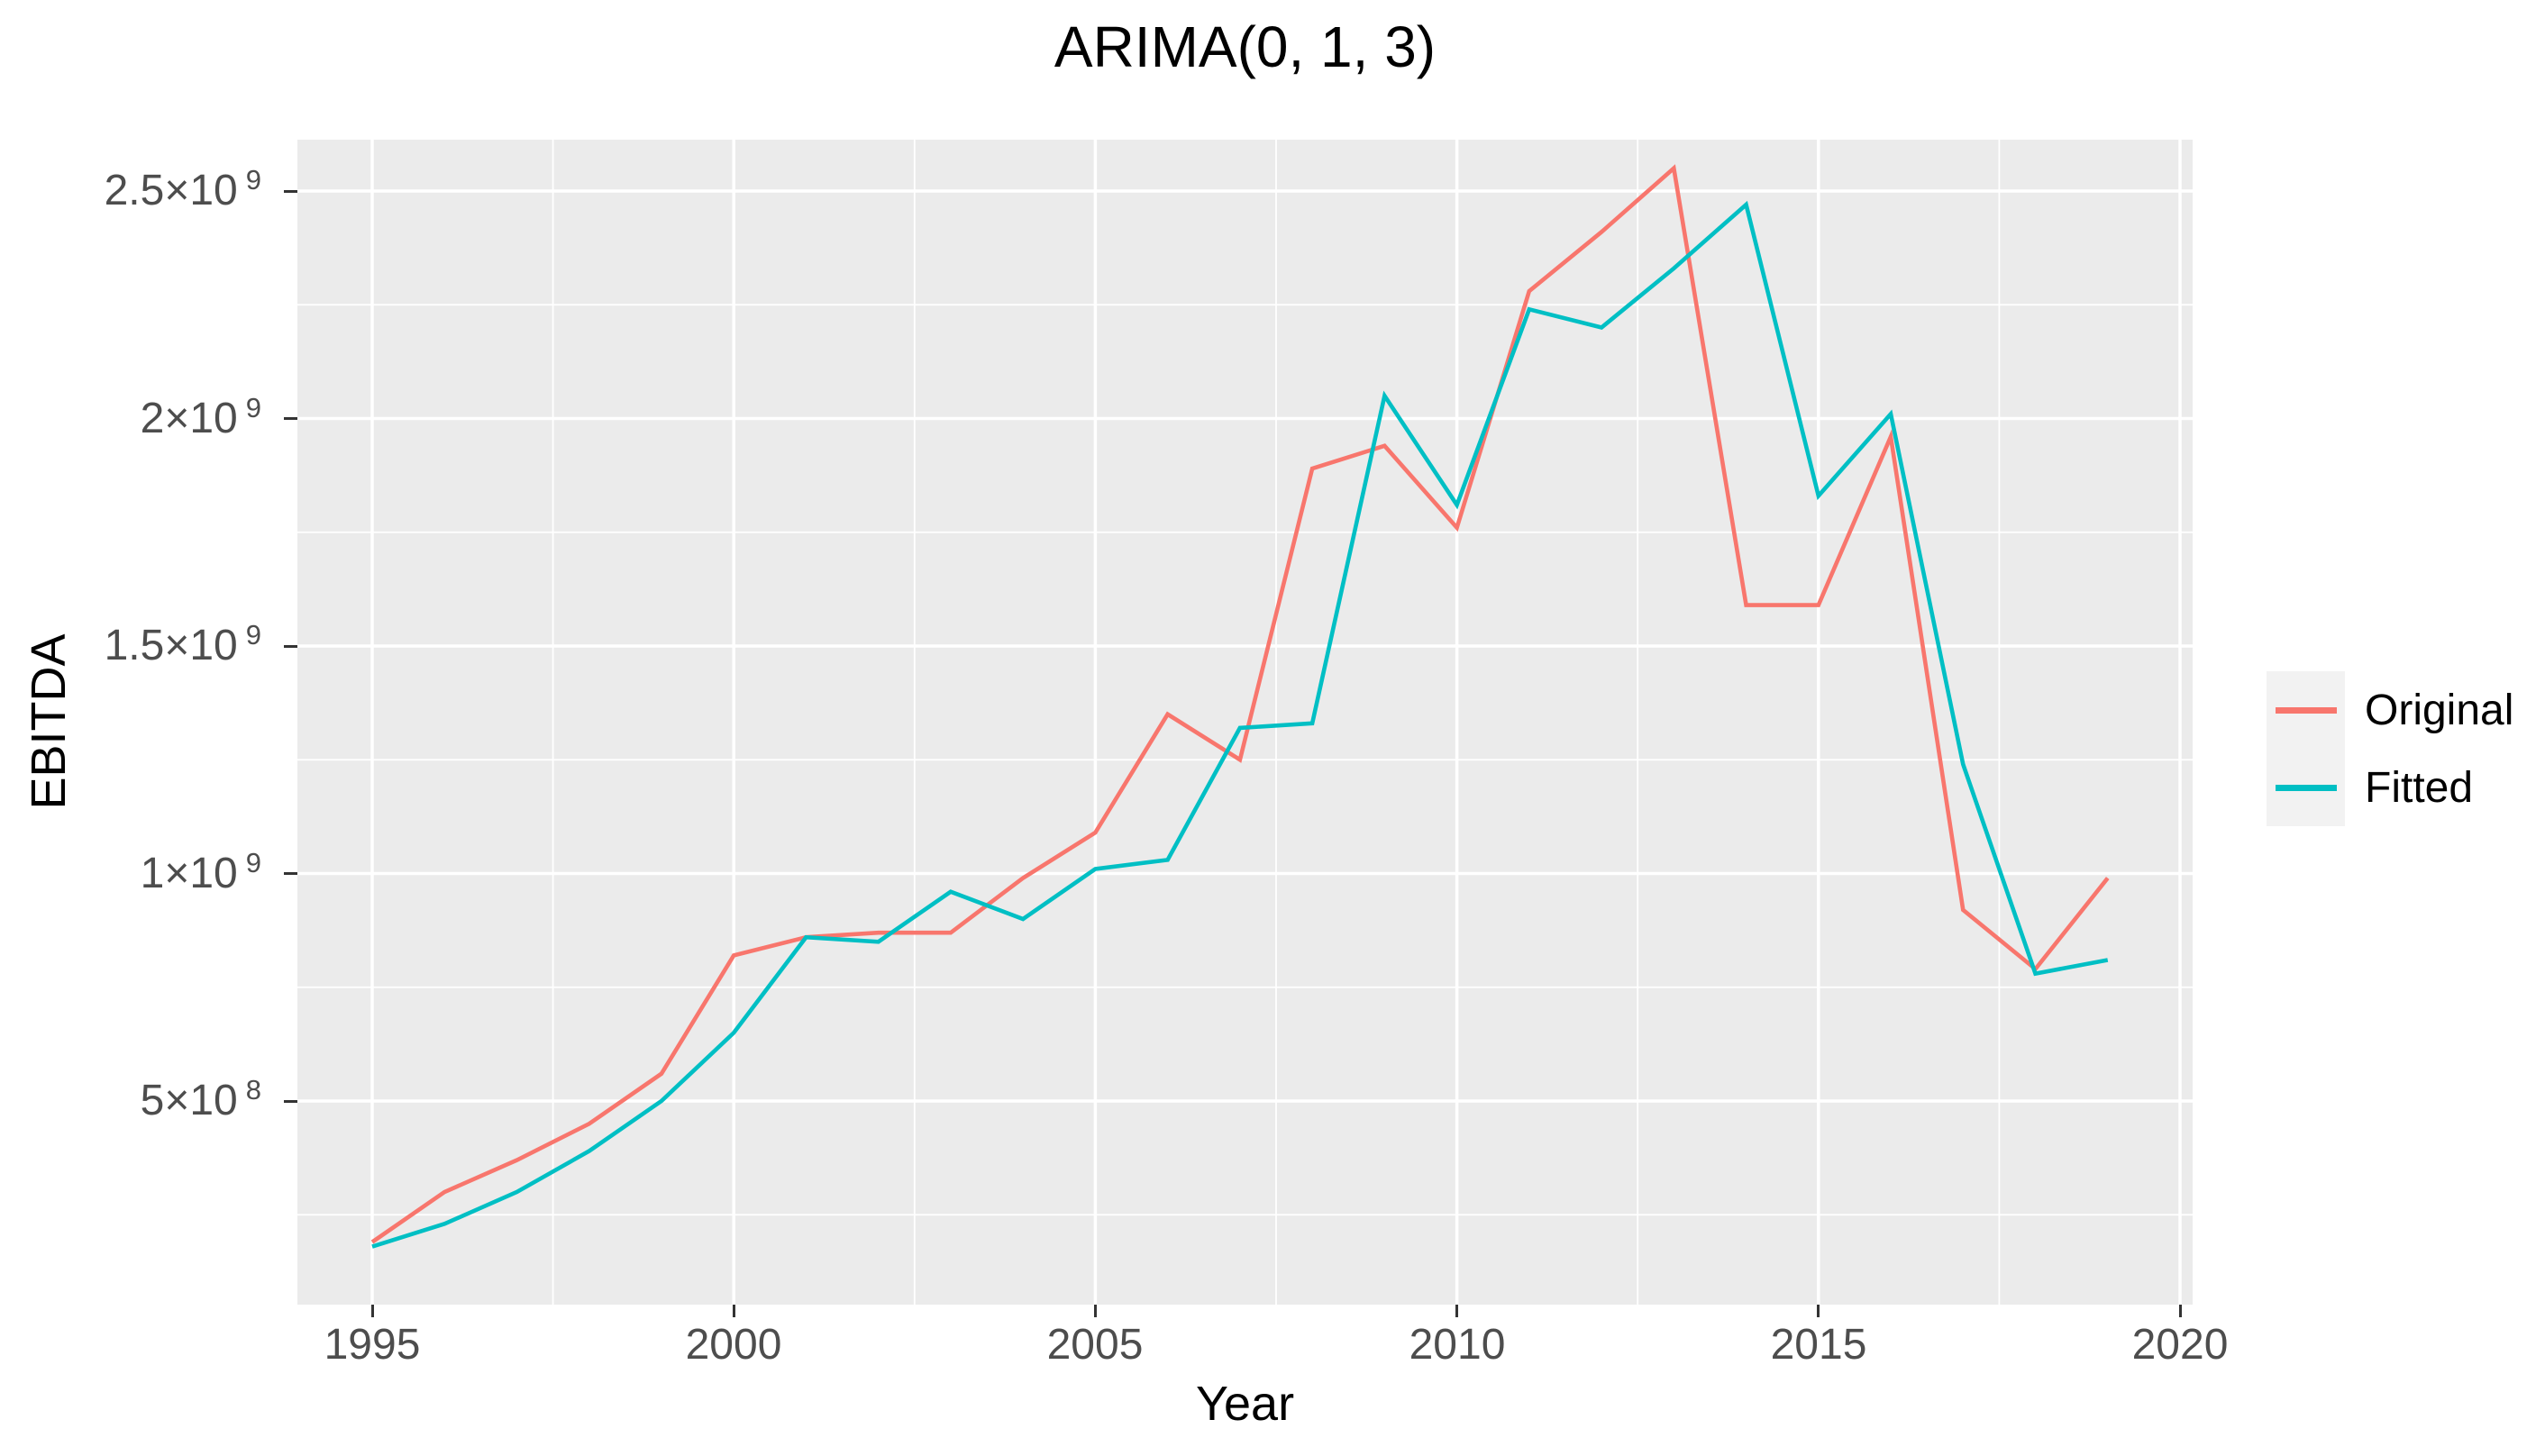 Image resolution: width=2545 pixels, height=1456 pixels. What do you see at coordinates (200, 872) in the screenshot?
I see `y-tick-label-1e9: 1×10 9` at bounding box center [200, 872].